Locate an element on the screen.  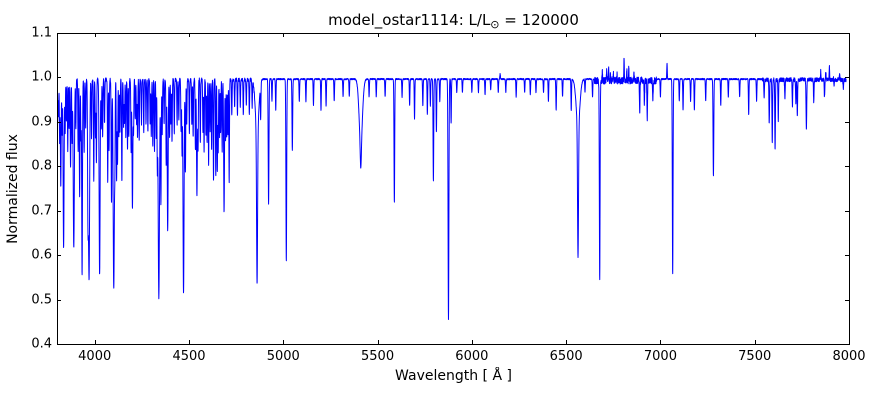
plot-title: model_ostar1114: L/L⊙ = 120000 is located at coordinates (453, 21).